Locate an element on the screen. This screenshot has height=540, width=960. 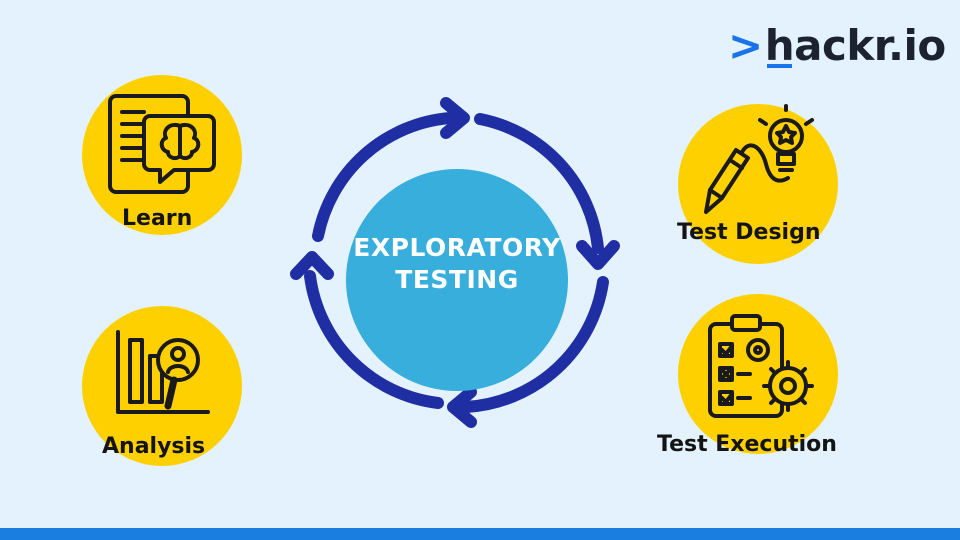
cycle-arrow-right-head is located at coordinates (598, 255).